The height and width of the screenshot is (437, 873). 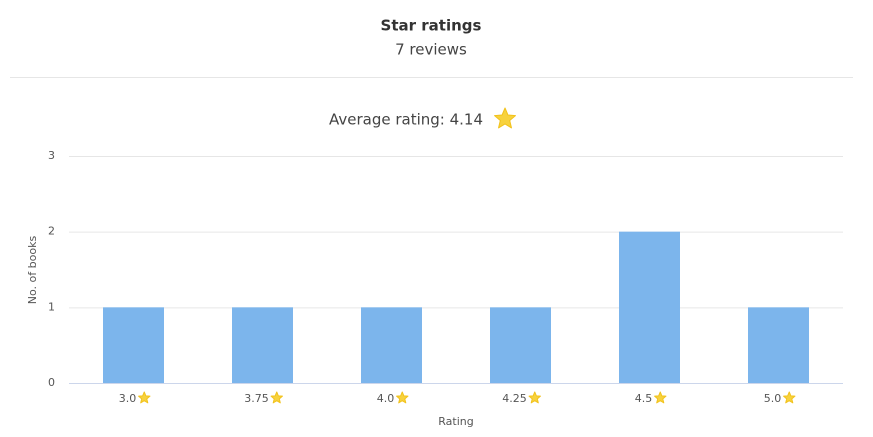 What do you see at coordinates (128, 398) in the screenshot?
I see `x-tick-label: 3.0` at bounding box center [128, 398].